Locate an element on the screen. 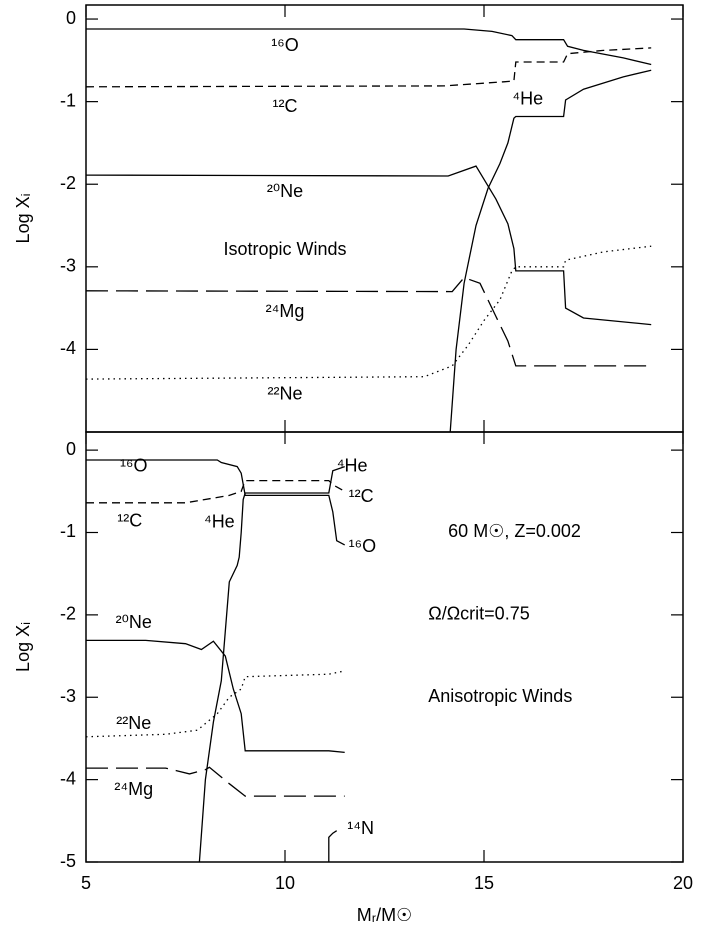 The height and width of the screenshot is (934, 720). annotation: Isotropic Winds is located at coordinates (284, 249).